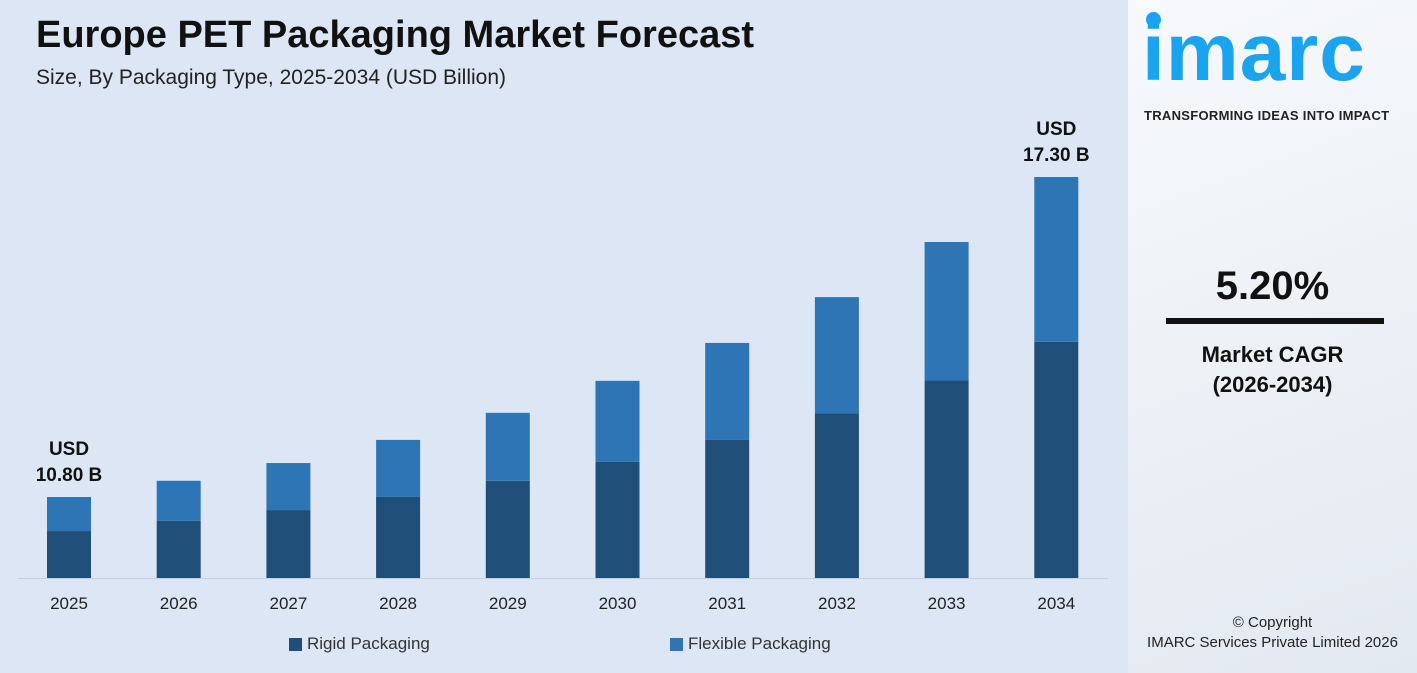  What do you see at coordinates (1267, 115) in the screenshot?
I see `logo-tagline: TRANSFORMING IDEAS INTO IMPACT` at bounding box center [1267, 115].